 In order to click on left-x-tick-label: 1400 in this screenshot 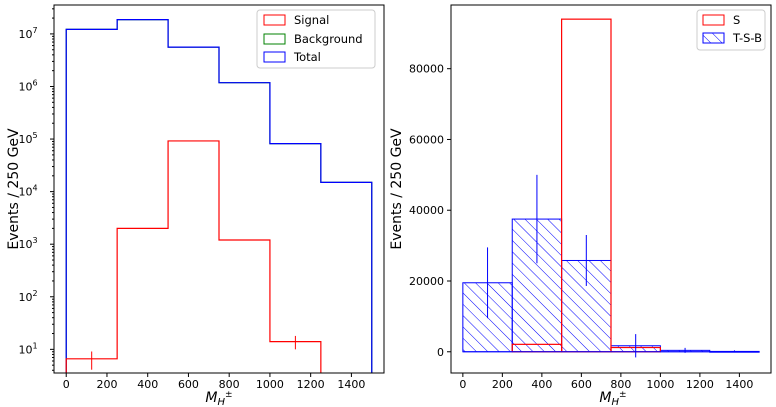, I will do `click(351, 384)`.